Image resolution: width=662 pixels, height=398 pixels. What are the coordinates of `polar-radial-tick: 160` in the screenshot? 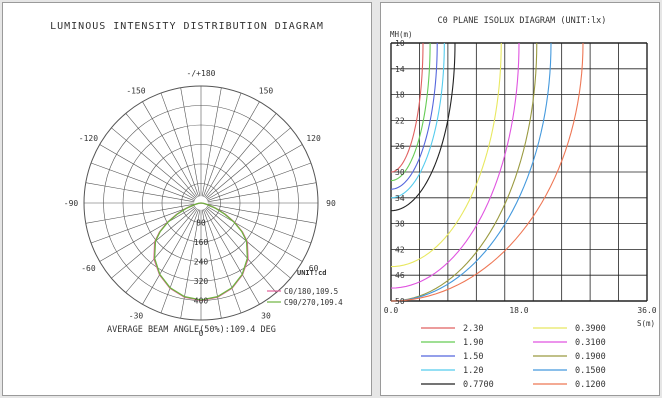 It's located at (201, 242).